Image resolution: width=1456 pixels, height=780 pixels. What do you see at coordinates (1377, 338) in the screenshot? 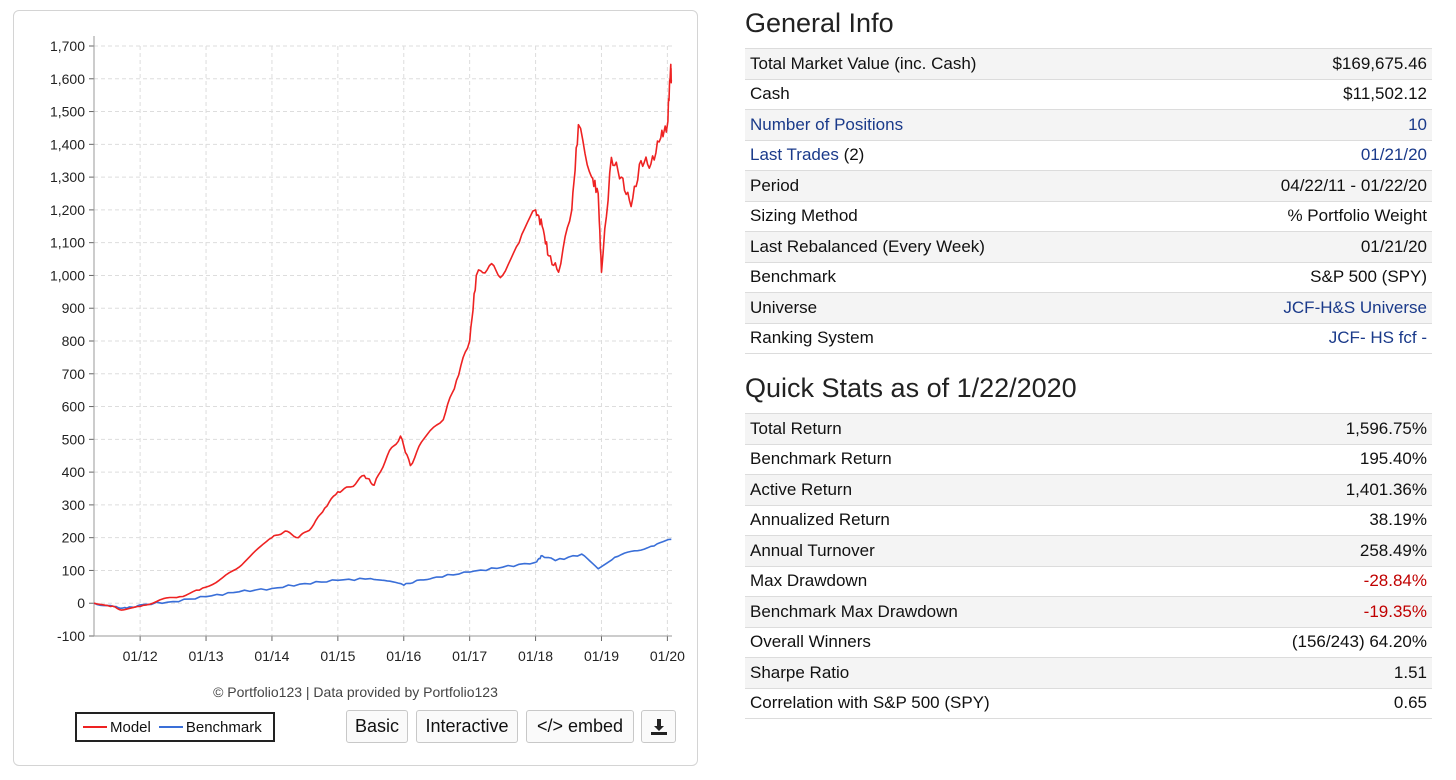
I see `ranking-system-link: JCF- HS fcf -` at bounding box center [1377, 338].